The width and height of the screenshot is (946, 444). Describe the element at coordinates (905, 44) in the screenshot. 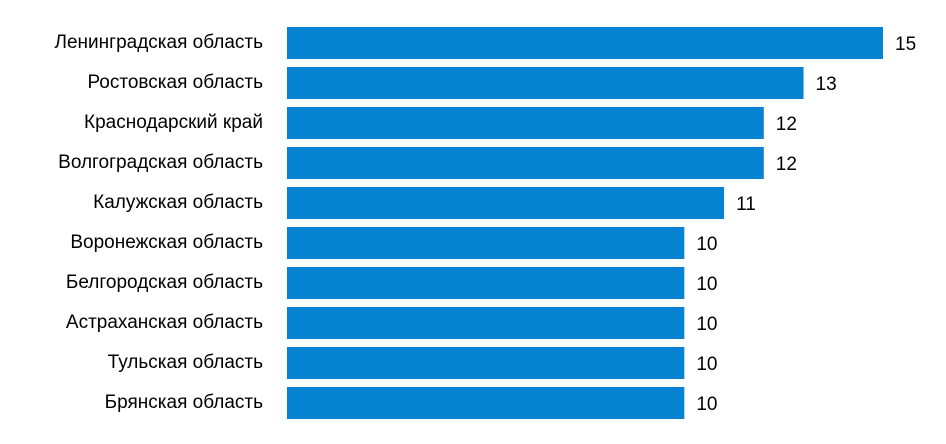

I see `value-label: 15` at that location.